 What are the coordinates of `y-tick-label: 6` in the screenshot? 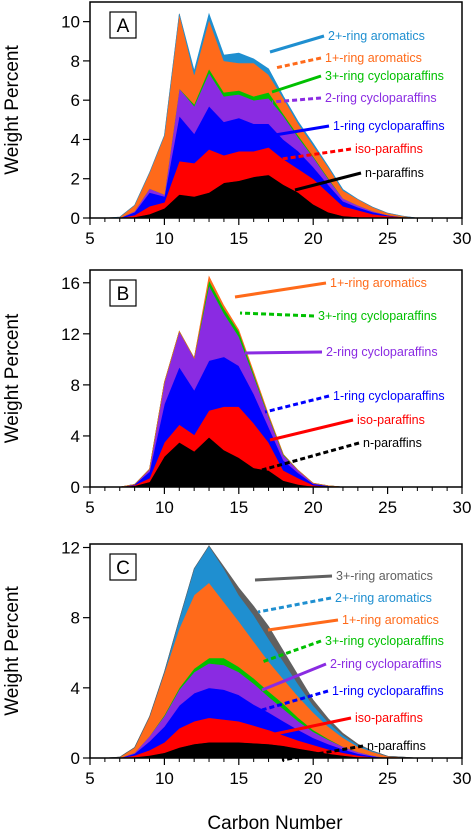 It's located at (75, 100).